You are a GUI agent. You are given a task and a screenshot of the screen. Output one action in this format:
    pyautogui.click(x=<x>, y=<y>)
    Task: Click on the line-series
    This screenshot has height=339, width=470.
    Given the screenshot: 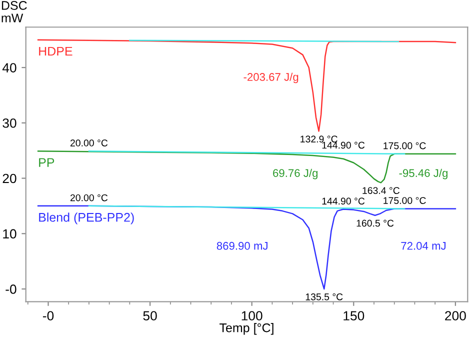 What is the action you would take?
    pyautogui.click(x=246, y=167)
    